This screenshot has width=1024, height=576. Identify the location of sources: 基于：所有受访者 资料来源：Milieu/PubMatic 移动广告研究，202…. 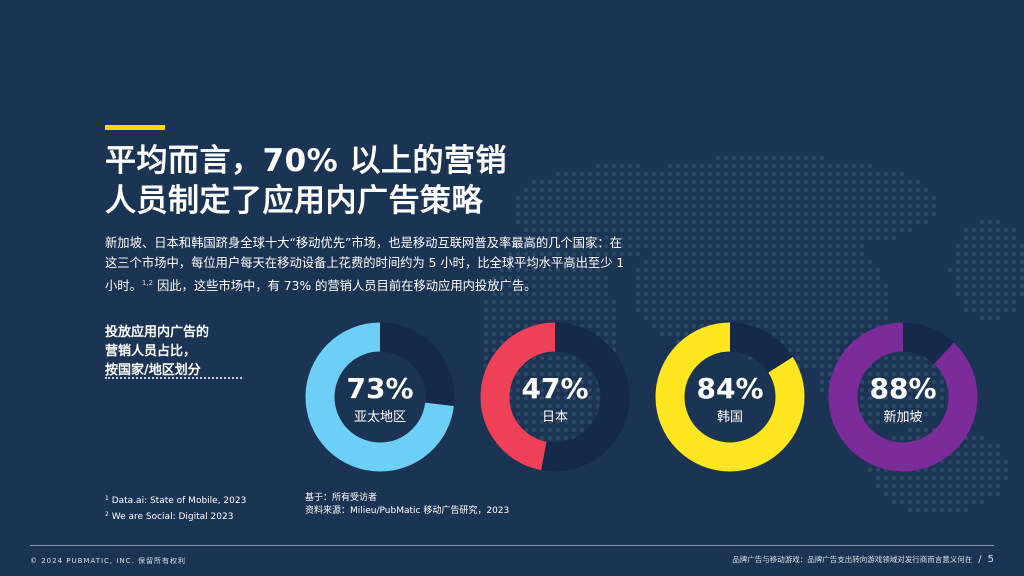
(407, 505).